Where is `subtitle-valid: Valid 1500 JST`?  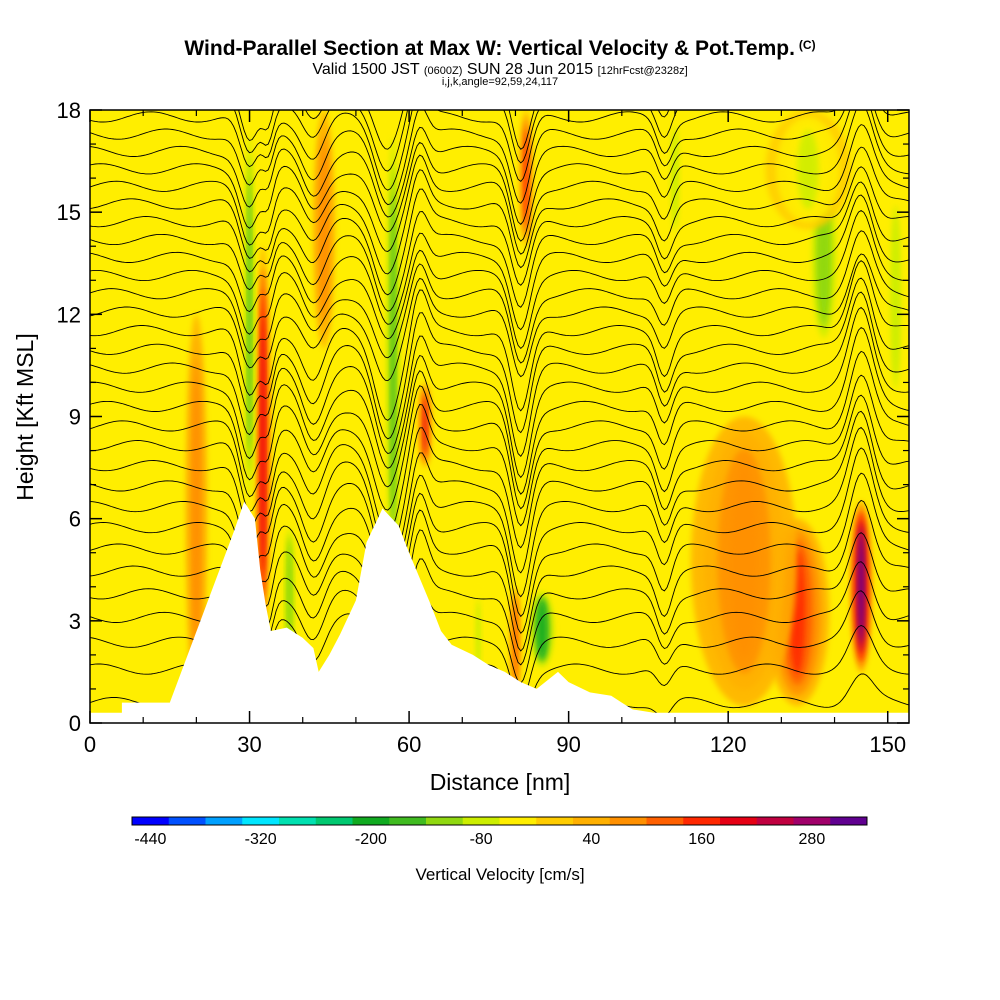 subtitle-valid: Valid 1500 JST is located at coordinates (366, 69).